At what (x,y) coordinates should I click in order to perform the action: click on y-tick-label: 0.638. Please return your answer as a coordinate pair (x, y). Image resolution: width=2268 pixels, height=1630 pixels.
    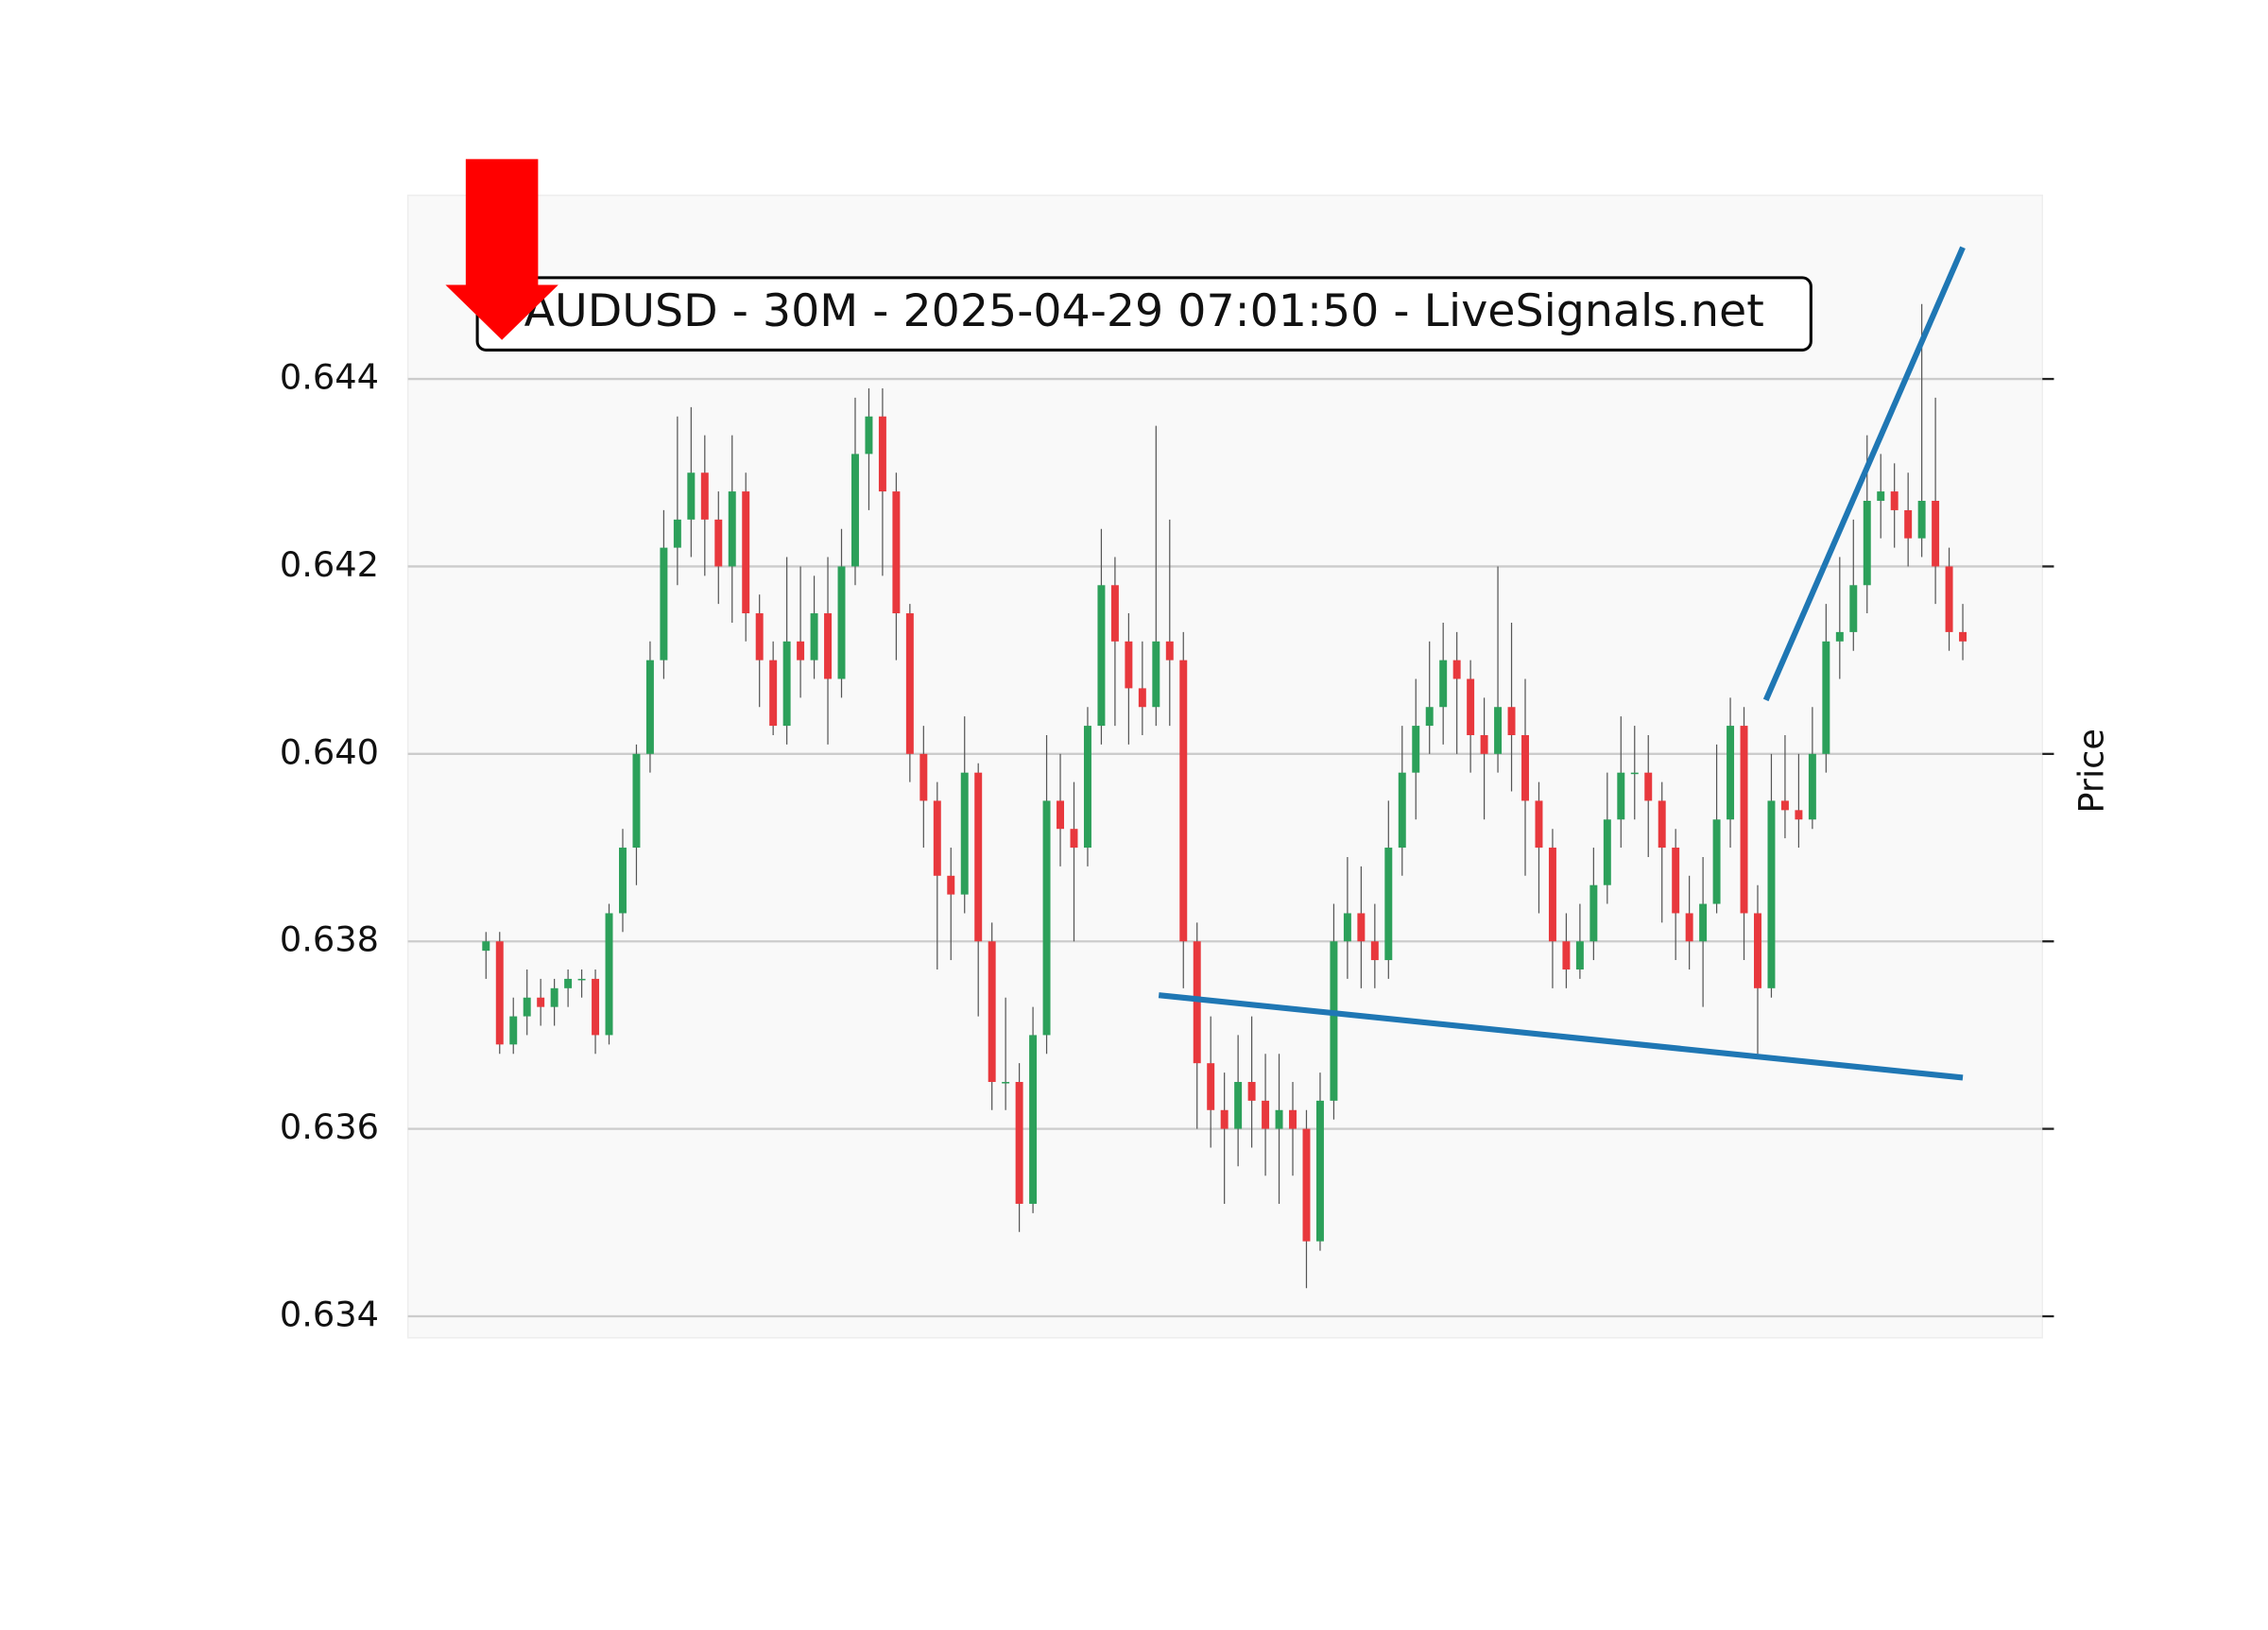
    Looking at the image, I should click on (329, 940).